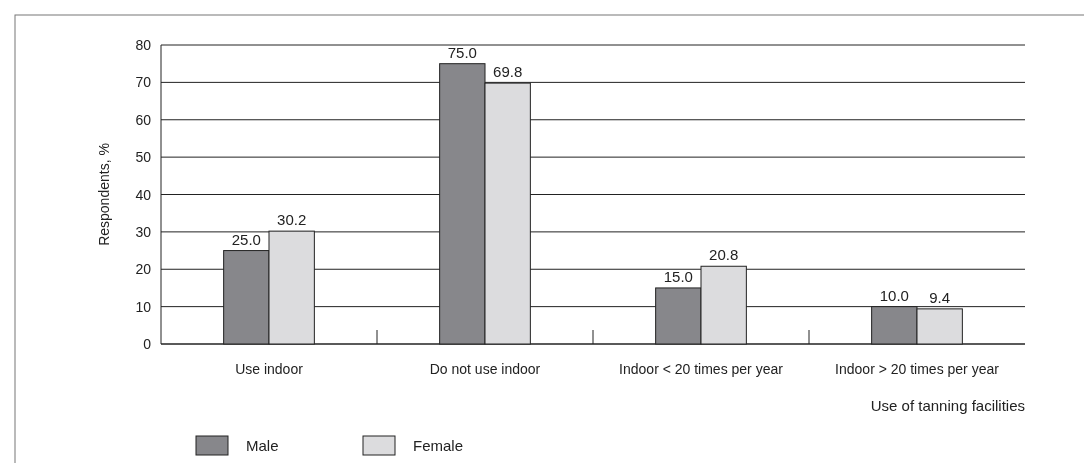 The height and width of the screenshot is (463, 1084). What do you see at coordinates (147, 344) in the screenshot?
I see `y-tick-label: 0` at bounding box center [147, 344].